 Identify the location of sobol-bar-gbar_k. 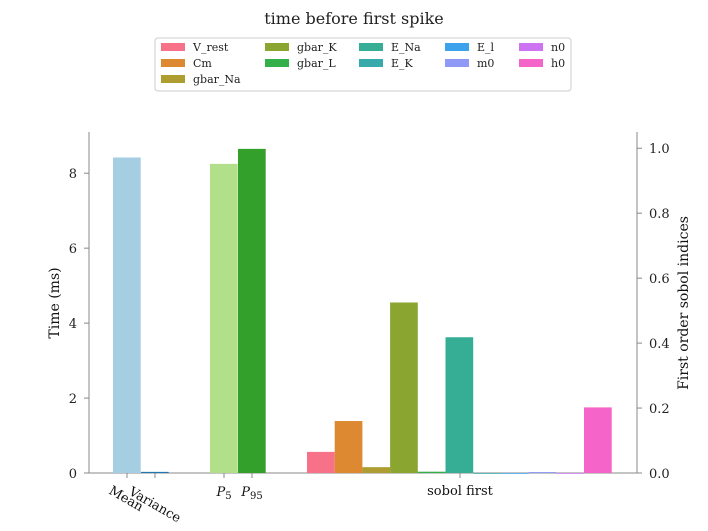
(404, 387).